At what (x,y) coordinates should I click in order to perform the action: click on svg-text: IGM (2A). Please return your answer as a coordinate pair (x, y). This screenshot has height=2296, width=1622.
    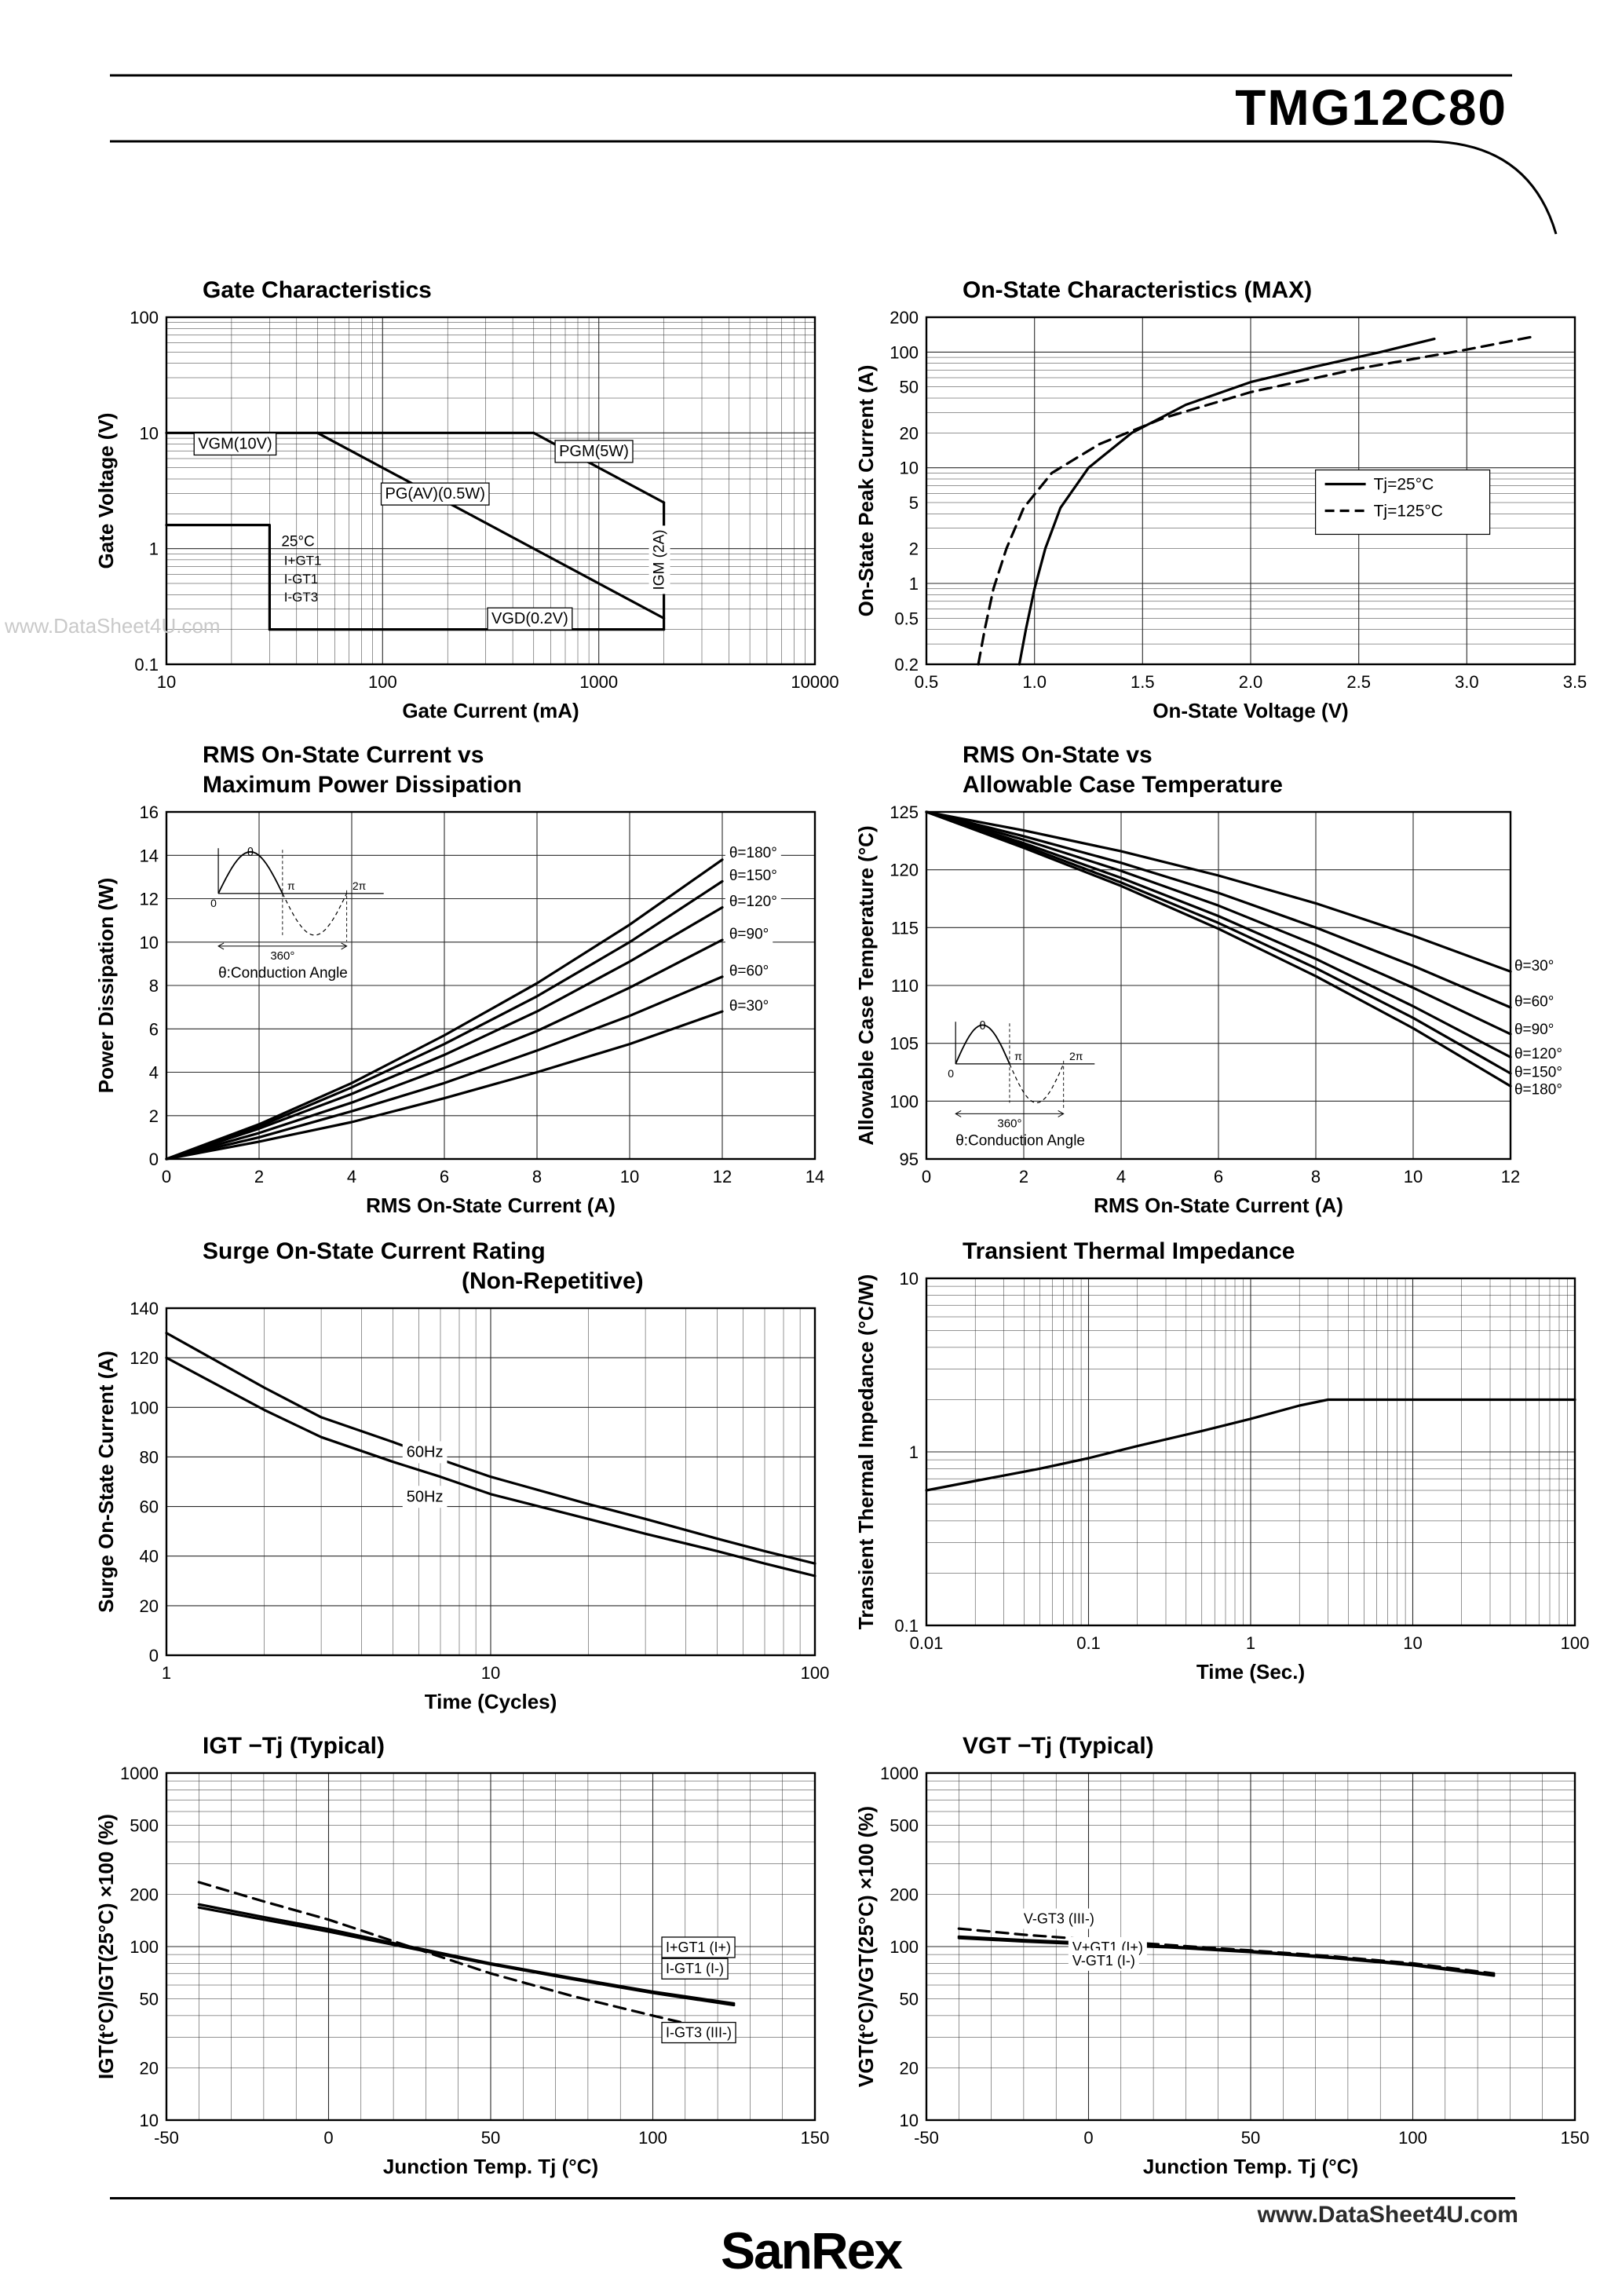
    Looking at the image, I should click on (660, 560).